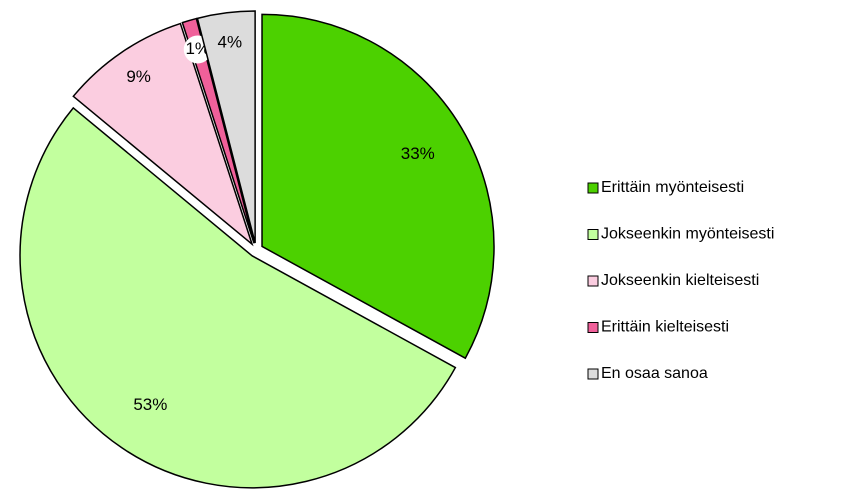  What do you see at coordinates (680, 280) in the screenshot?
I see `legend-label: Jokseenkin kielteisesti` at bounding box center [680, 280].